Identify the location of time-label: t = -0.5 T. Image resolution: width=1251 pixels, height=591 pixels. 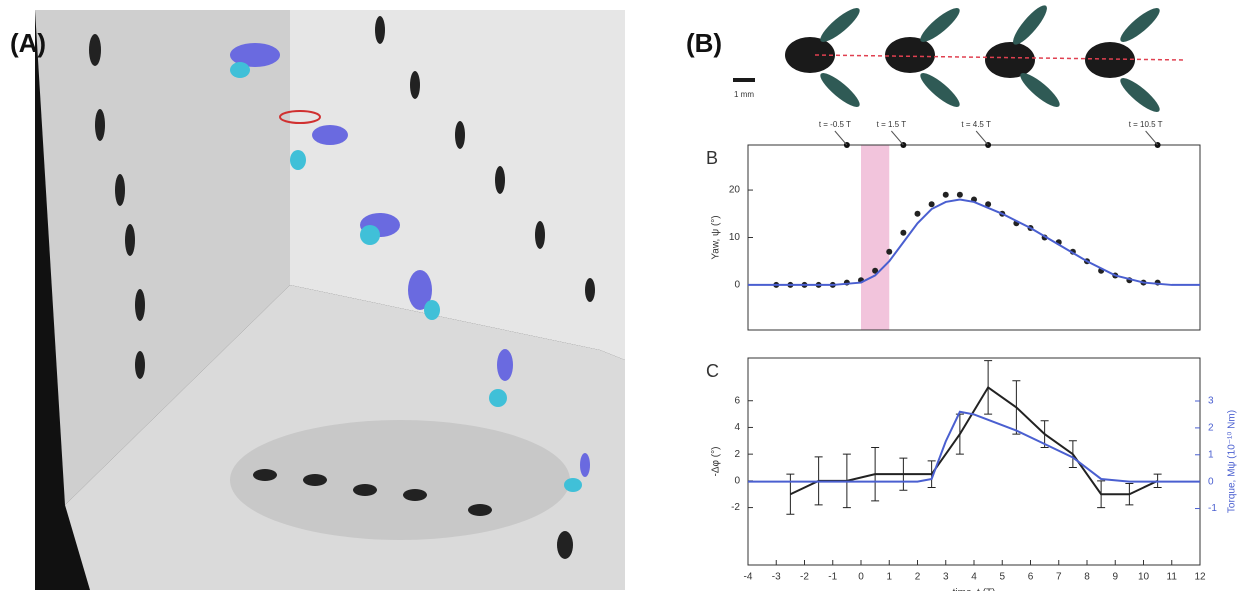
(835, 124).